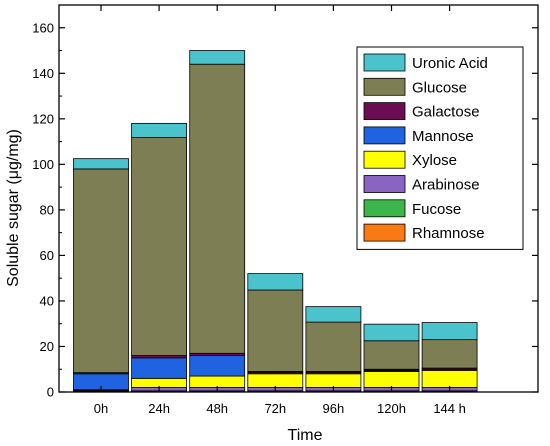  Describe the element at coordinates (43, 73) in the screenshot. I see `y-tick-label: 140` at that location.